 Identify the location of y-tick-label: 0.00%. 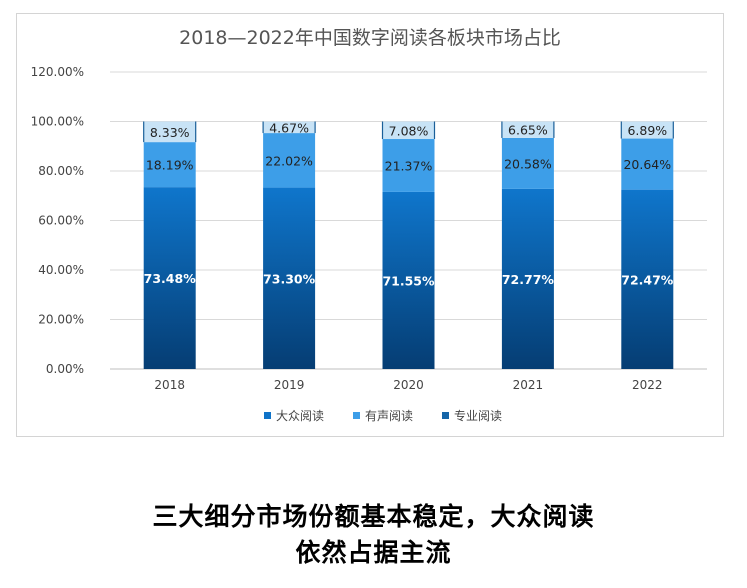
(65, 369).